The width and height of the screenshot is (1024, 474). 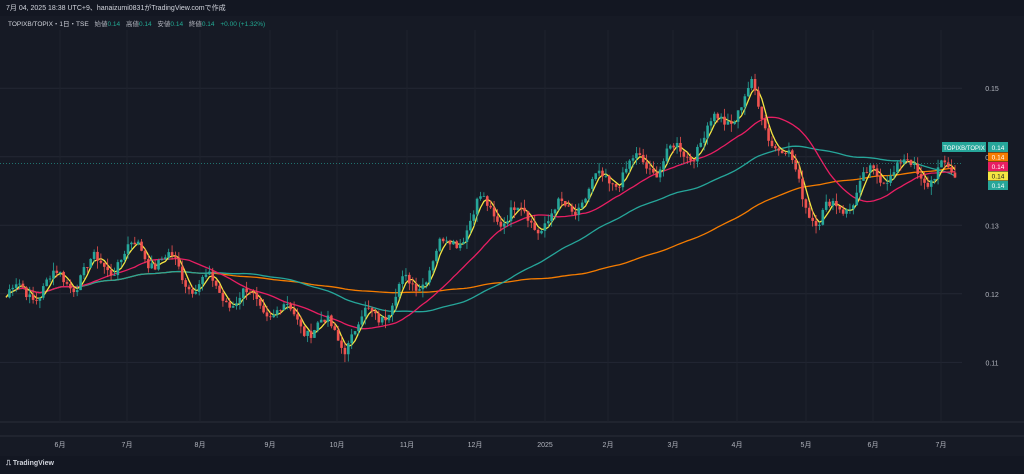 I want to click on legend-high-value: 0.14, so click(x=145, y=24).